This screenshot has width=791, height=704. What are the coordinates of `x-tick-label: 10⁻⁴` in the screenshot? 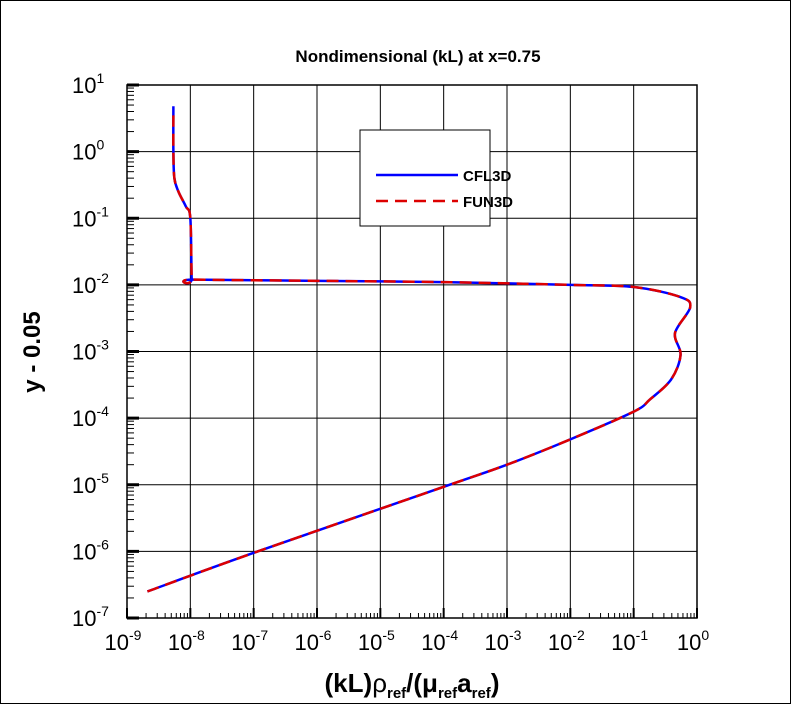 It's located at (439, 641).